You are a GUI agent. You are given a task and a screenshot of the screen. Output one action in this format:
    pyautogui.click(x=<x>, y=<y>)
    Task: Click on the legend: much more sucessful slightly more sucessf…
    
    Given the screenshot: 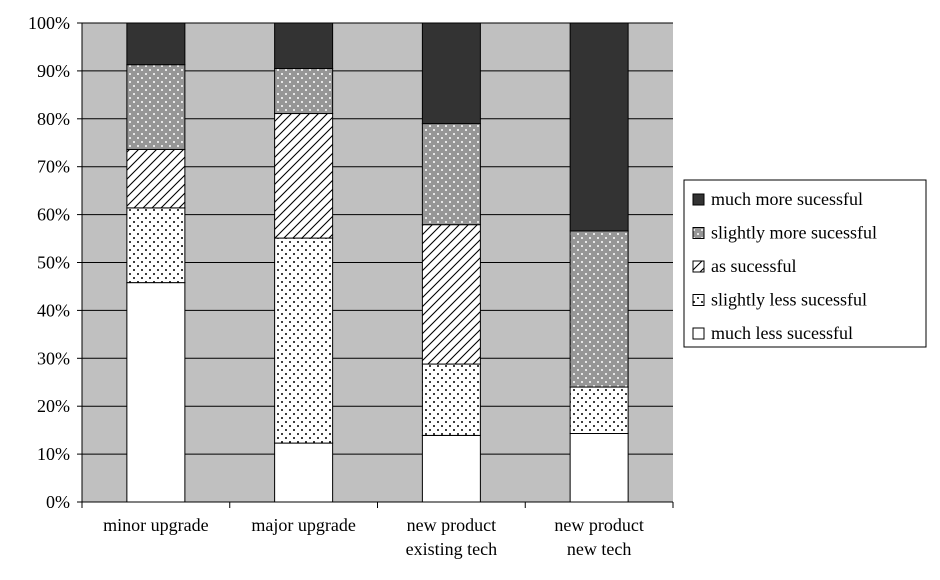 What is the action you would take?
    pyautogui.click(x=805, y=263)
    